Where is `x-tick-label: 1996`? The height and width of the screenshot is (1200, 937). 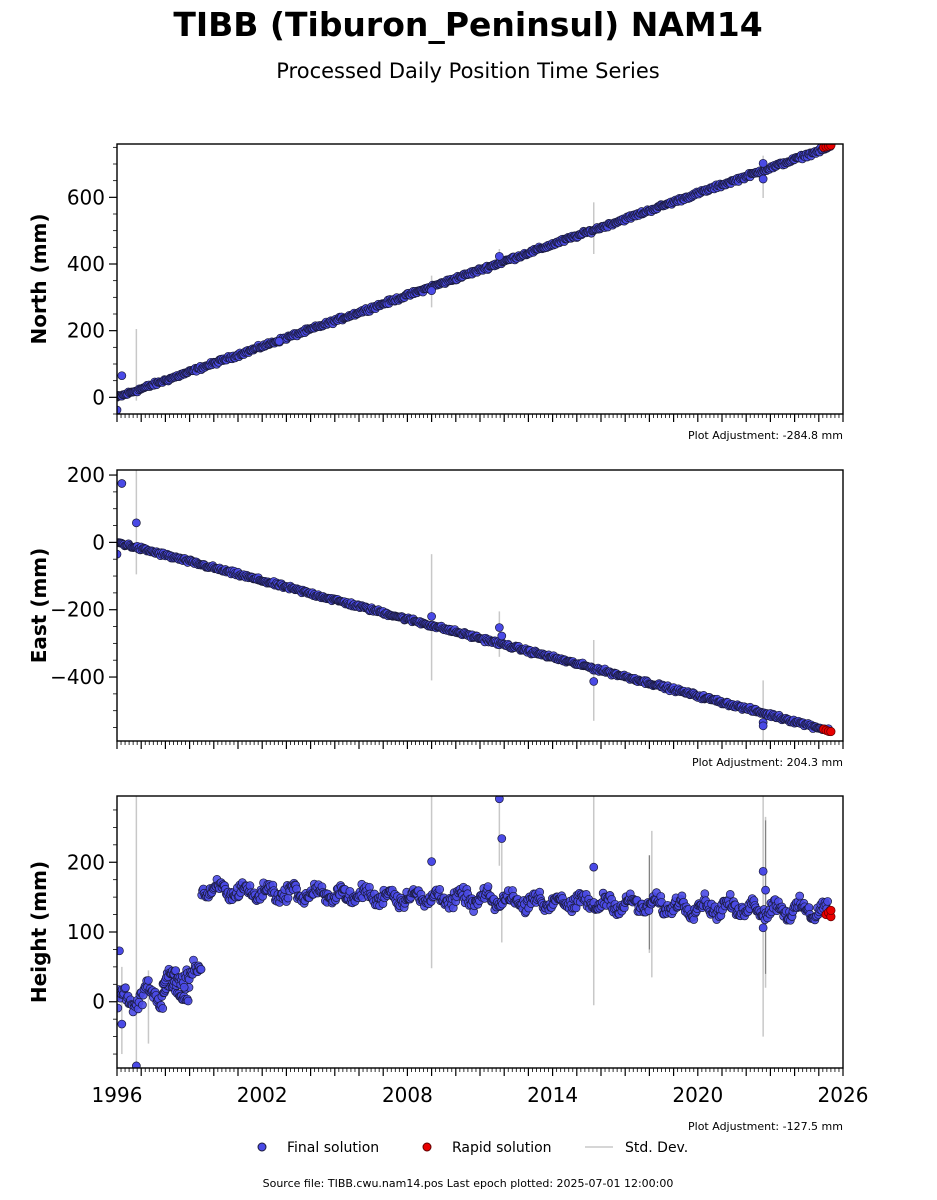
x-tick-label: 1996 is located at coordinates (117, 1095).